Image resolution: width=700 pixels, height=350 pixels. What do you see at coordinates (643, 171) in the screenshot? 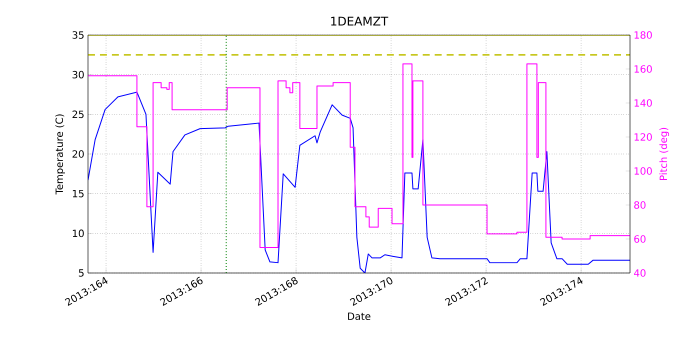
I see `y2-tick-label: 100` at bounding box center [643, 171].